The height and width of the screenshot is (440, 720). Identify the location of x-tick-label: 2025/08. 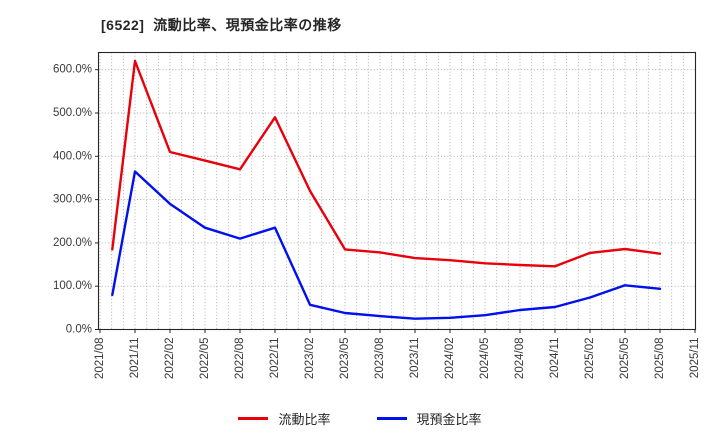
(660, 359).